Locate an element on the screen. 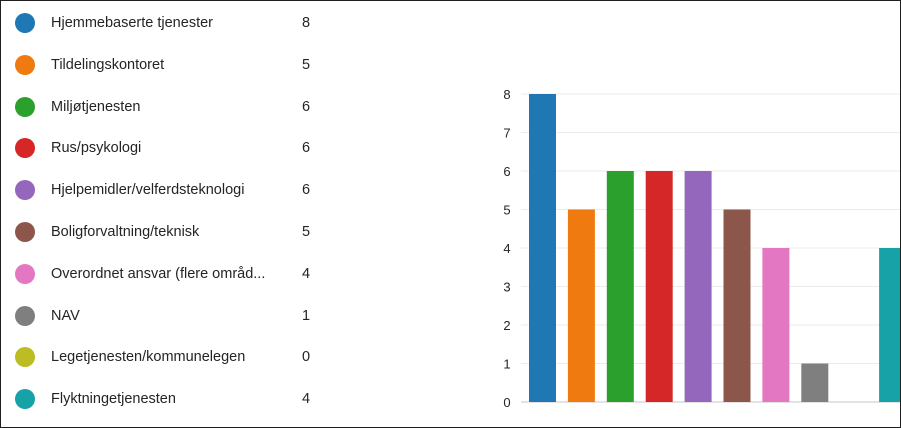  y-tick-label: 0 is located at coordinates (506, 402).